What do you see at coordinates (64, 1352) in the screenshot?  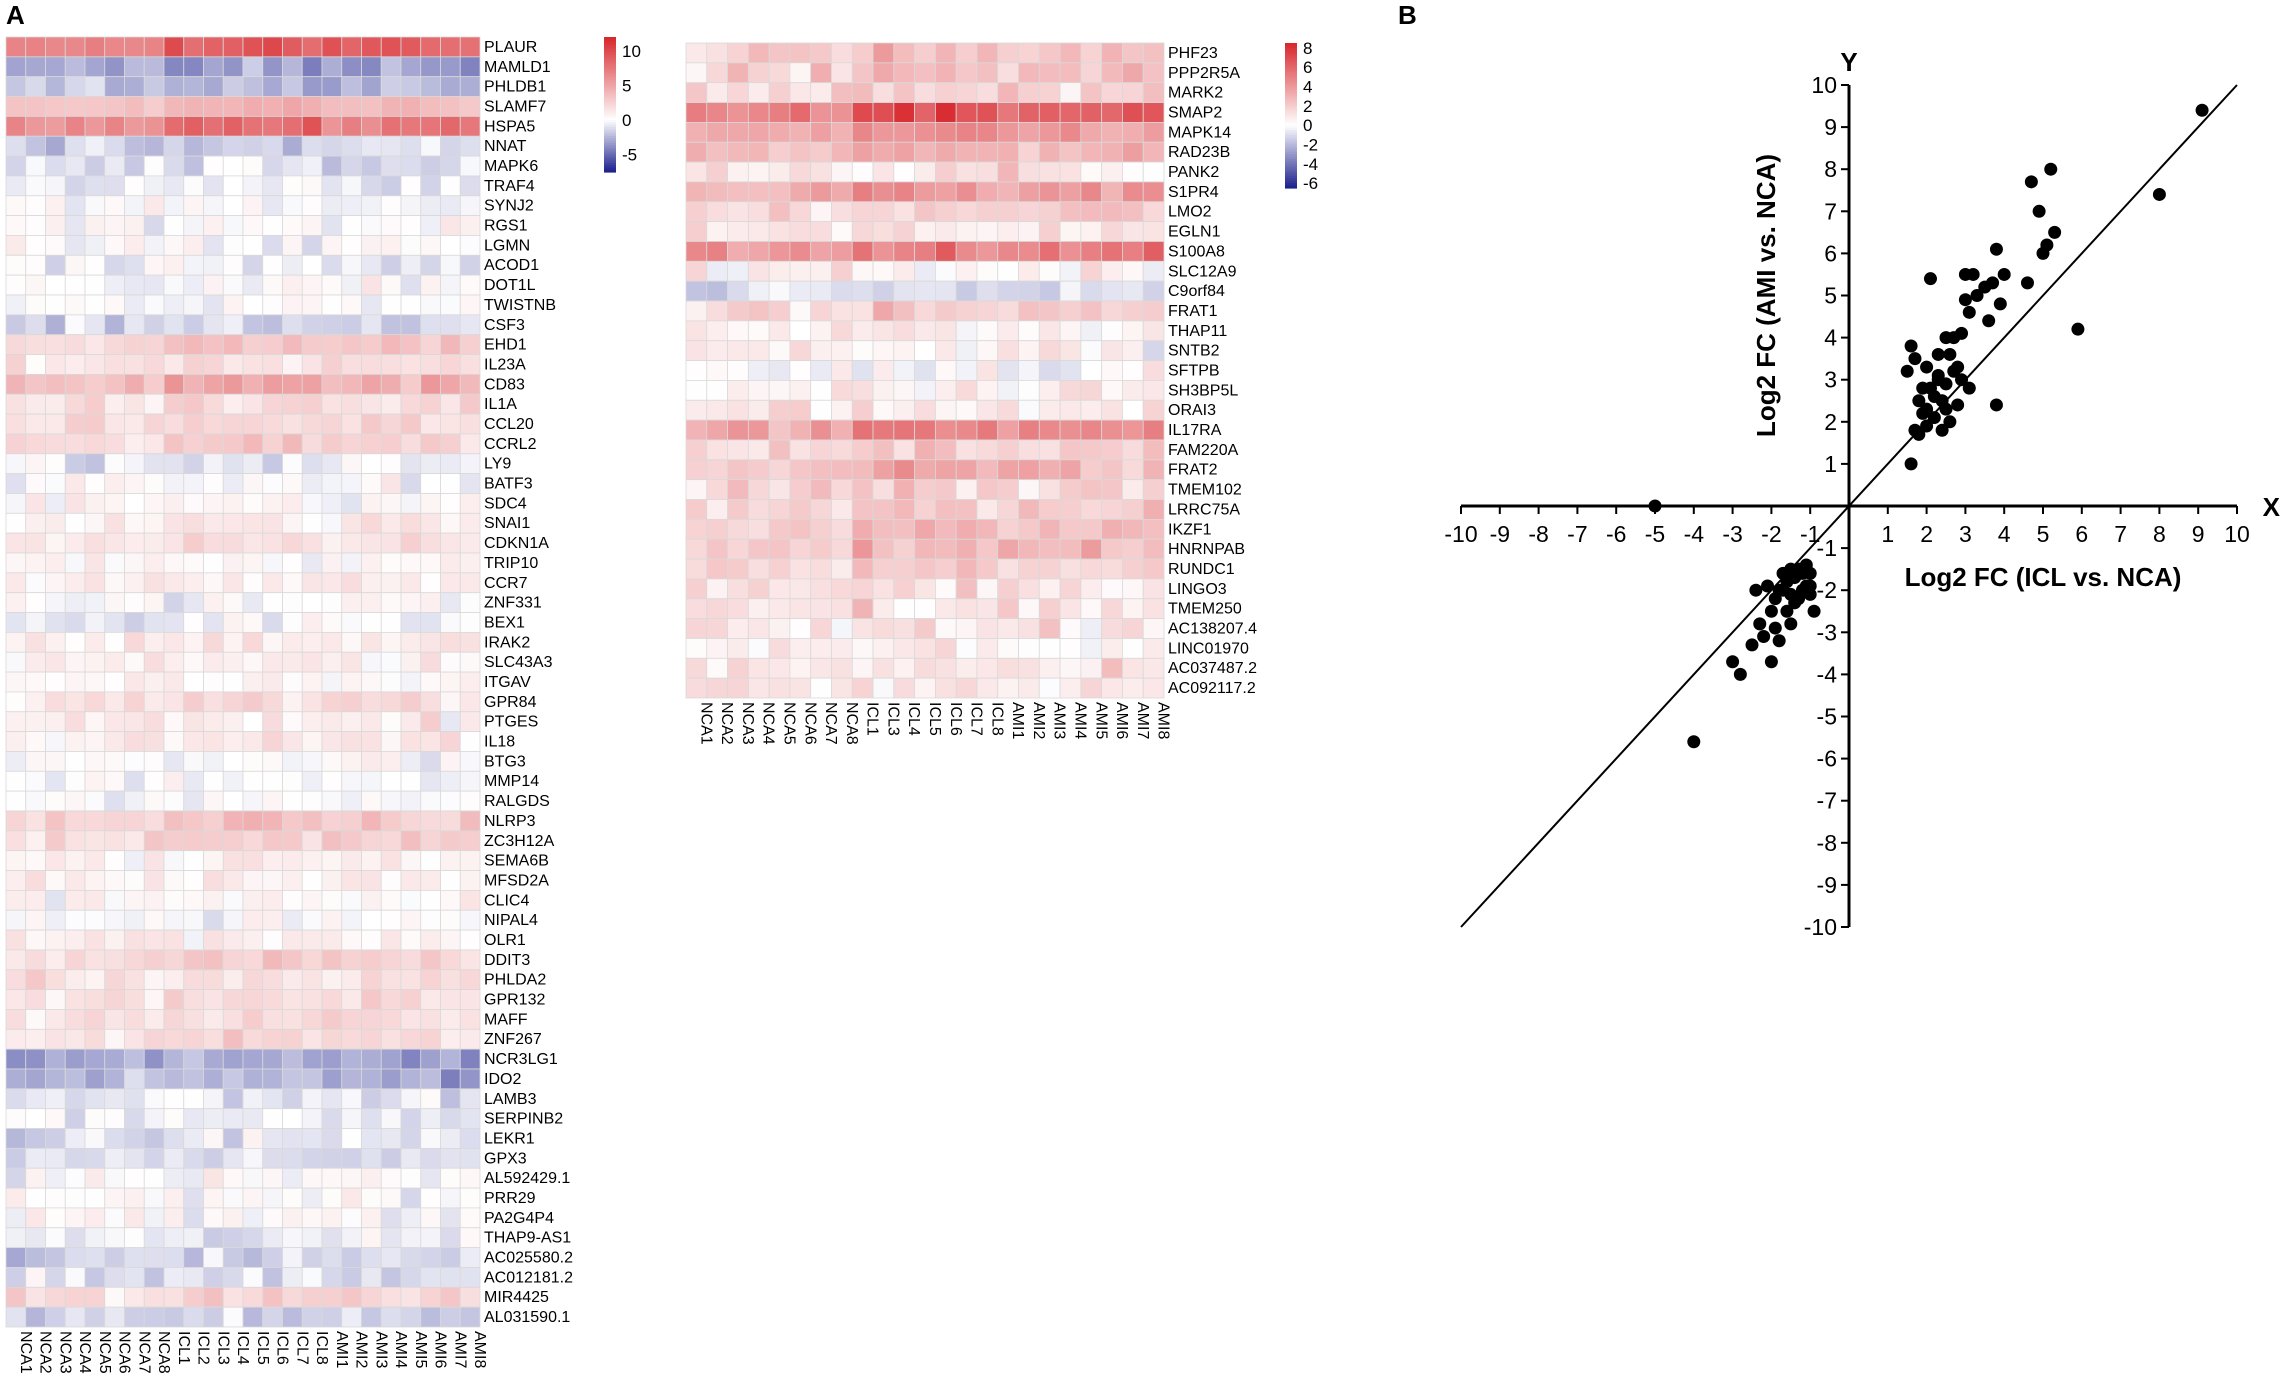 I see `column-label: NCA3` at bounding box center [64, 1352].